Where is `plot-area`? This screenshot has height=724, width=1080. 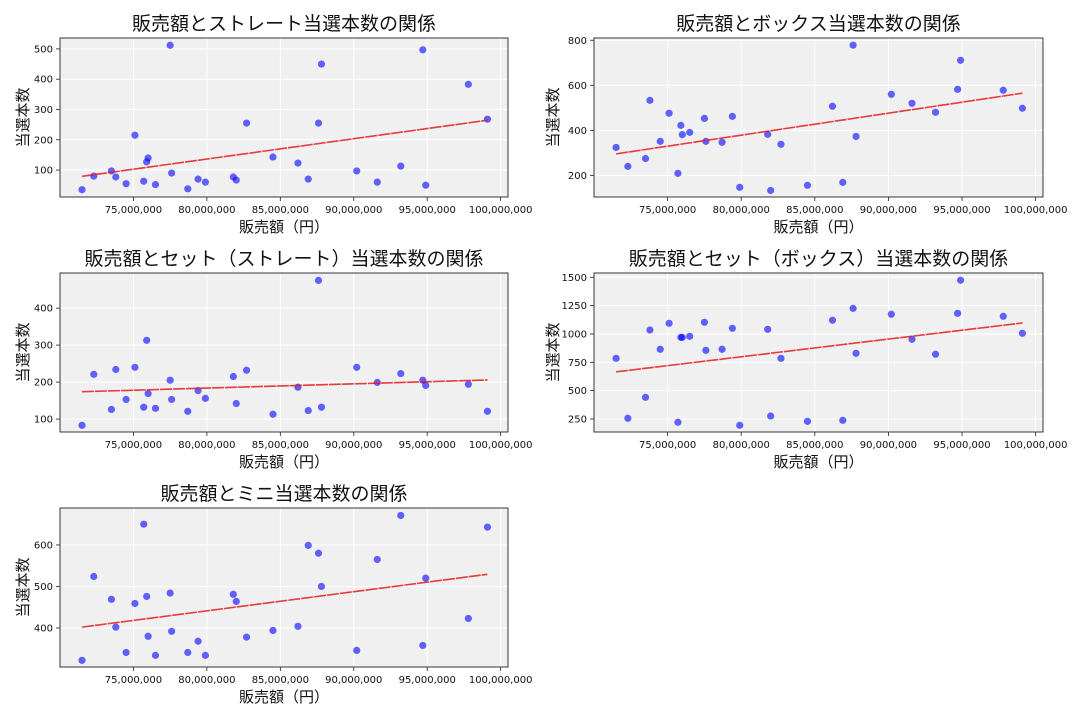
plot-area is located at coordinates (818, 117).